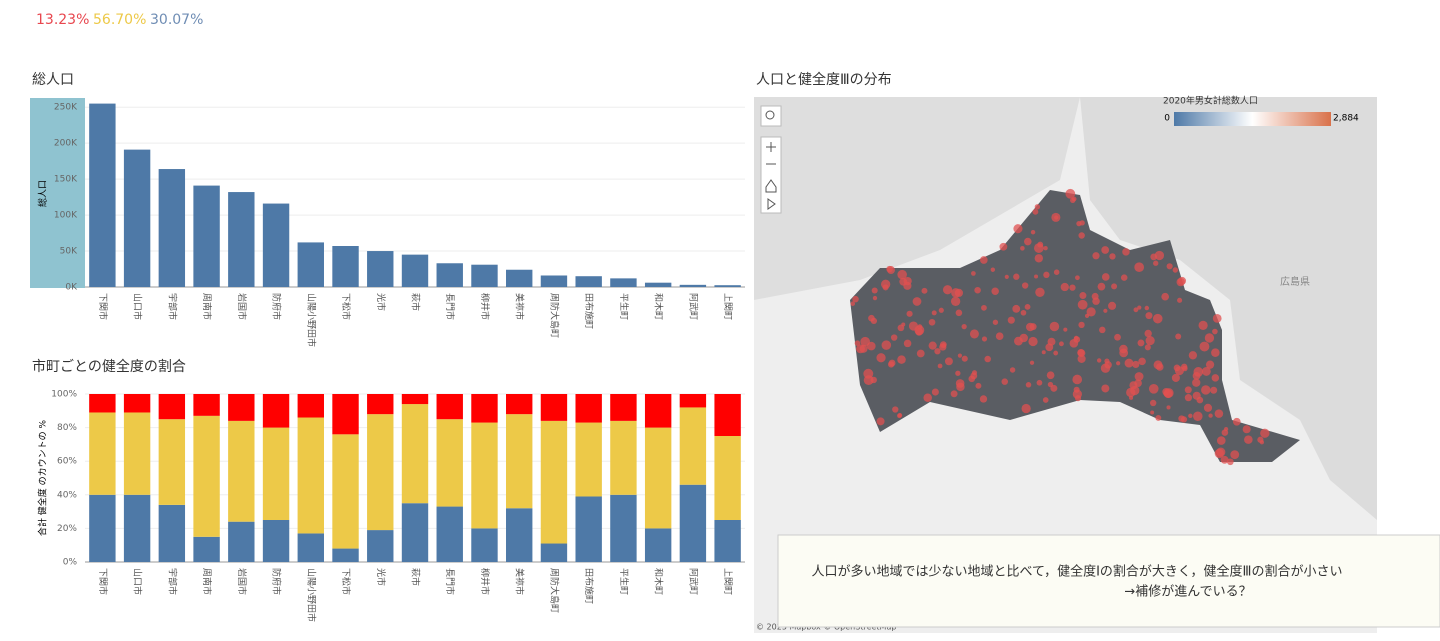  I want to click on x-tick-label: 柳井市, so click(485, 581).